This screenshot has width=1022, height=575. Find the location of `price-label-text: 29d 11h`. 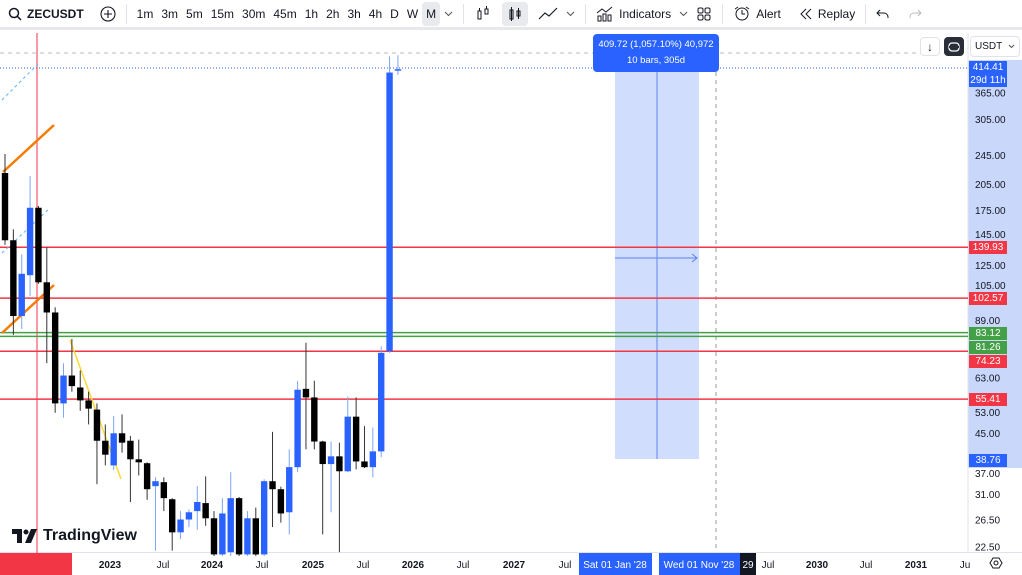

price-label-text: 29d 11h is located at coordinates (988, 80).